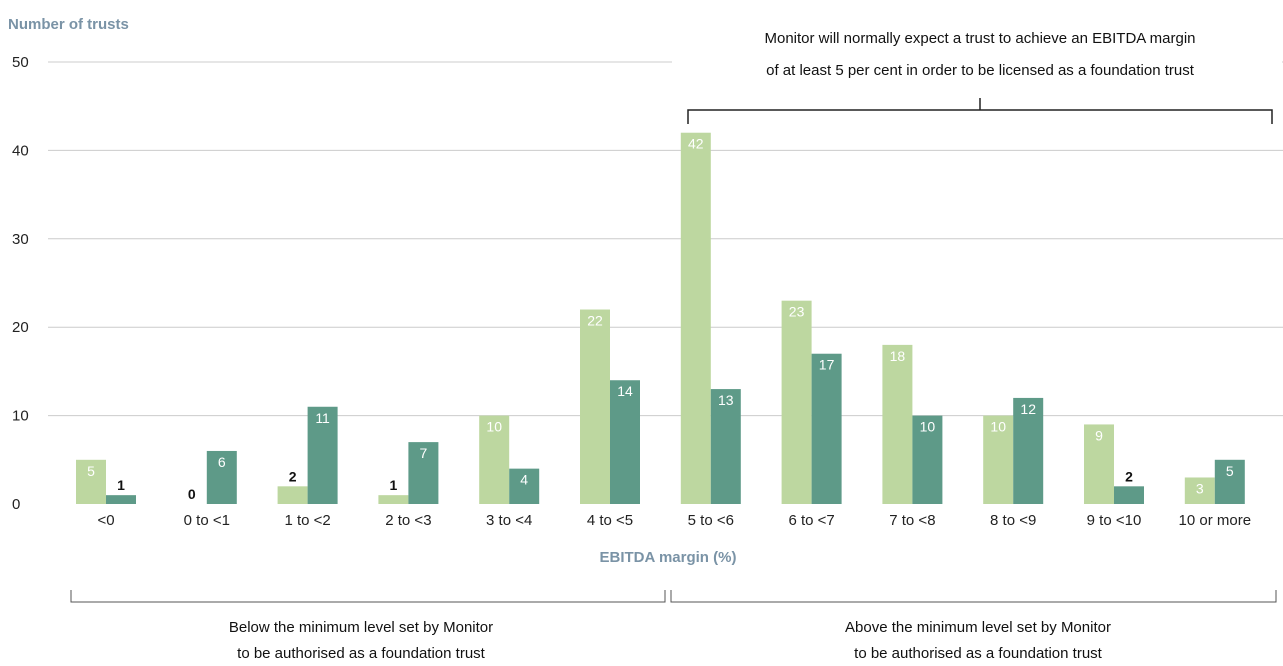 This screenshot has height=666, width=1283. I want to click on x-tick-label: <0, so click(105, 520).